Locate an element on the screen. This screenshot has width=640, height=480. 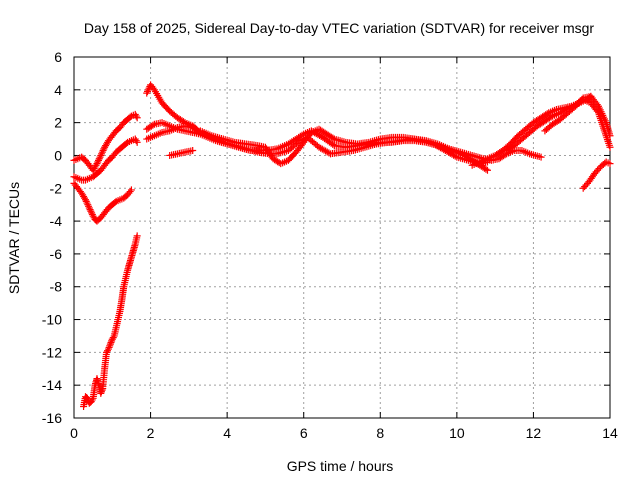
y-tick-label: -16 is located at coordinates (52, 418).